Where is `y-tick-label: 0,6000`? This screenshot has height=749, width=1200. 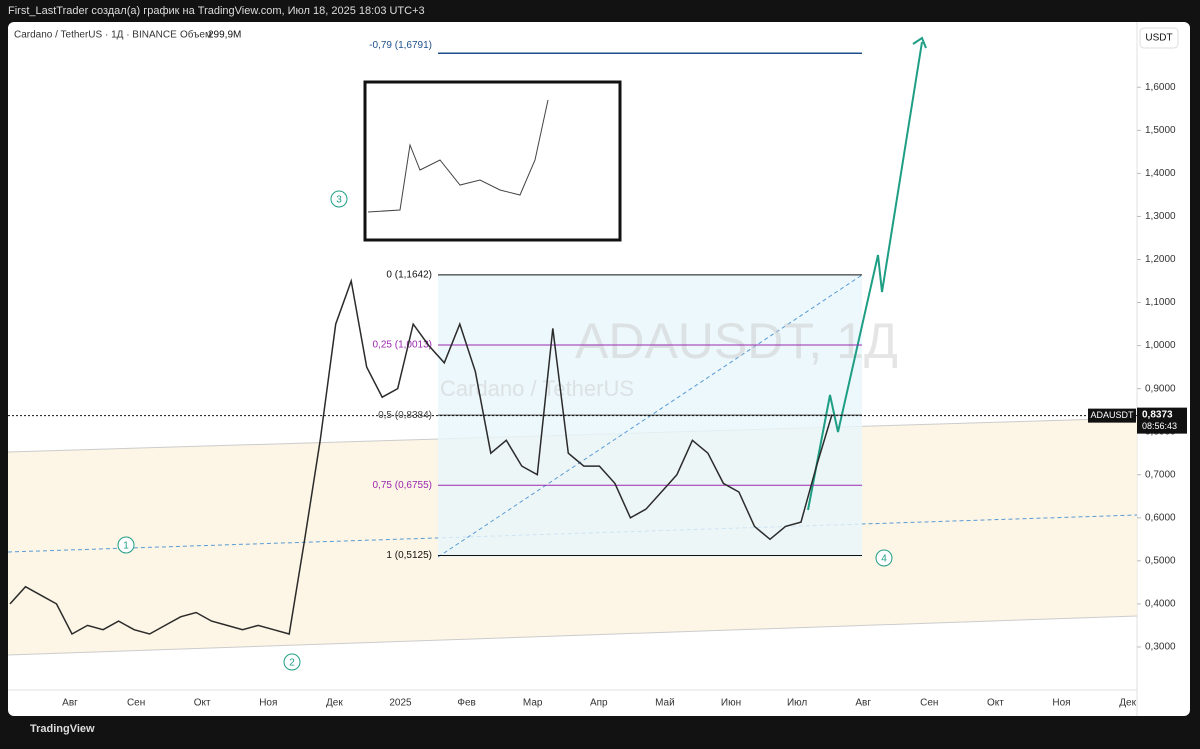 y-tick-label: 0,6000 is located at coordinates (1160, 517).